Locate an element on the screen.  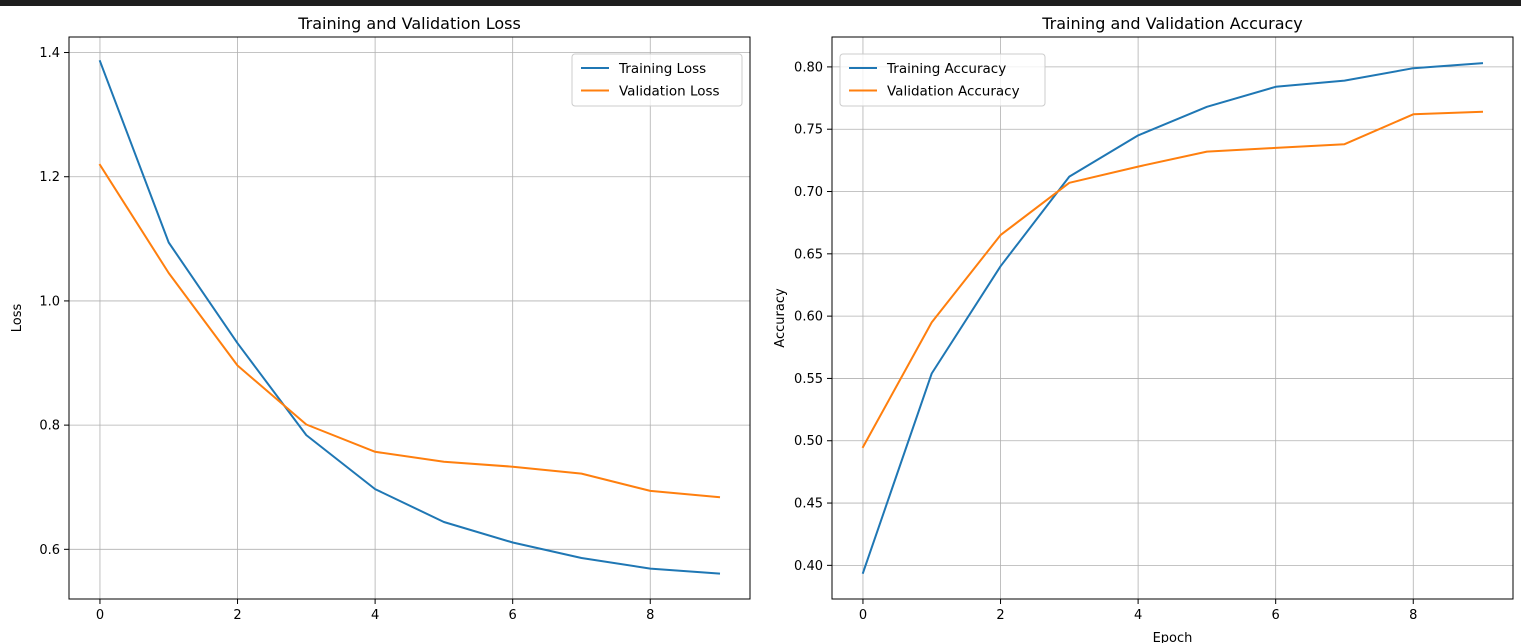
loss-y-tick-label: 1.2 is located at coordinates (49, 177).